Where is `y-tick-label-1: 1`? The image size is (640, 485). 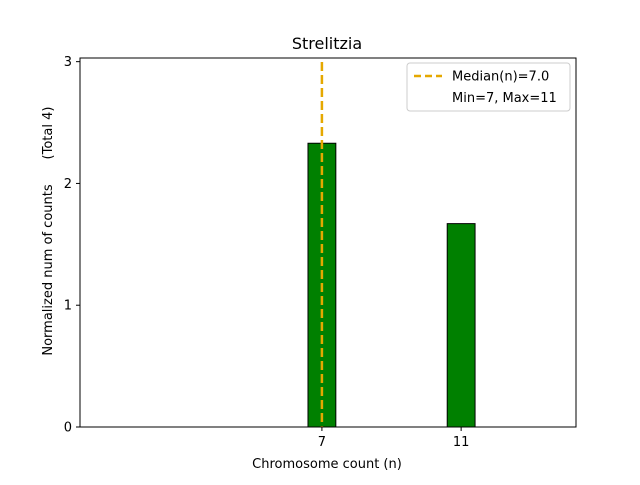
y-tick-label-1: 1 is located at coordinates (68, 306).